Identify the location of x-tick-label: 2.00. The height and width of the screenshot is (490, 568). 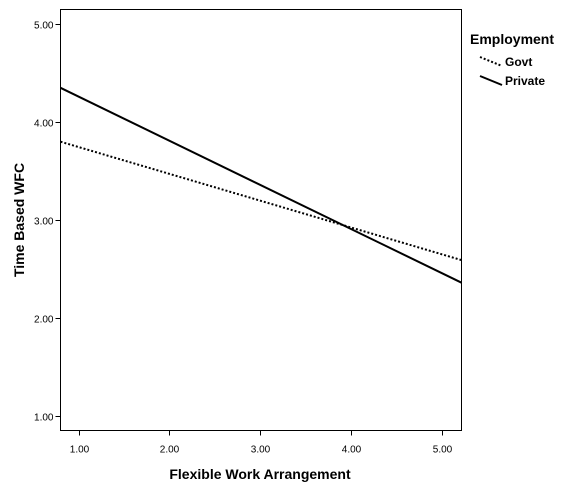
(170, 450).